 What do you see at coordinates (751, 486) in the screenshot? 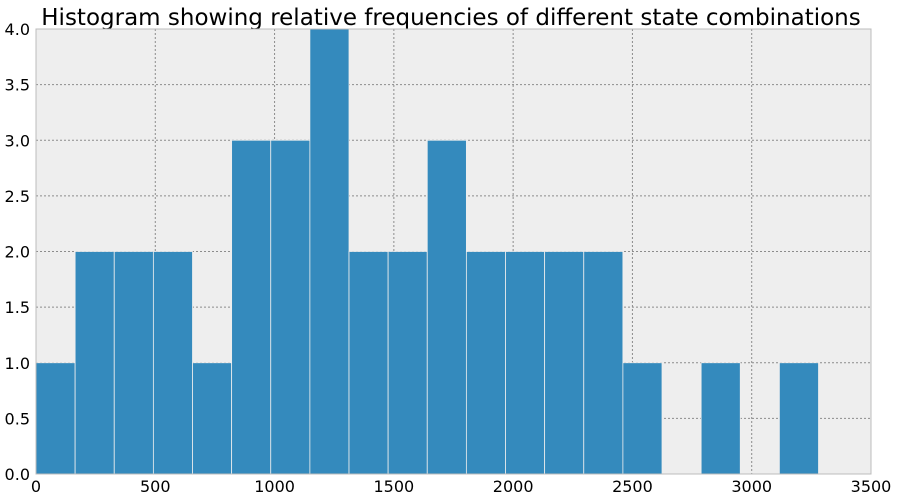
I see `x-tick-label: 3000` at bounding box center [751, 486].